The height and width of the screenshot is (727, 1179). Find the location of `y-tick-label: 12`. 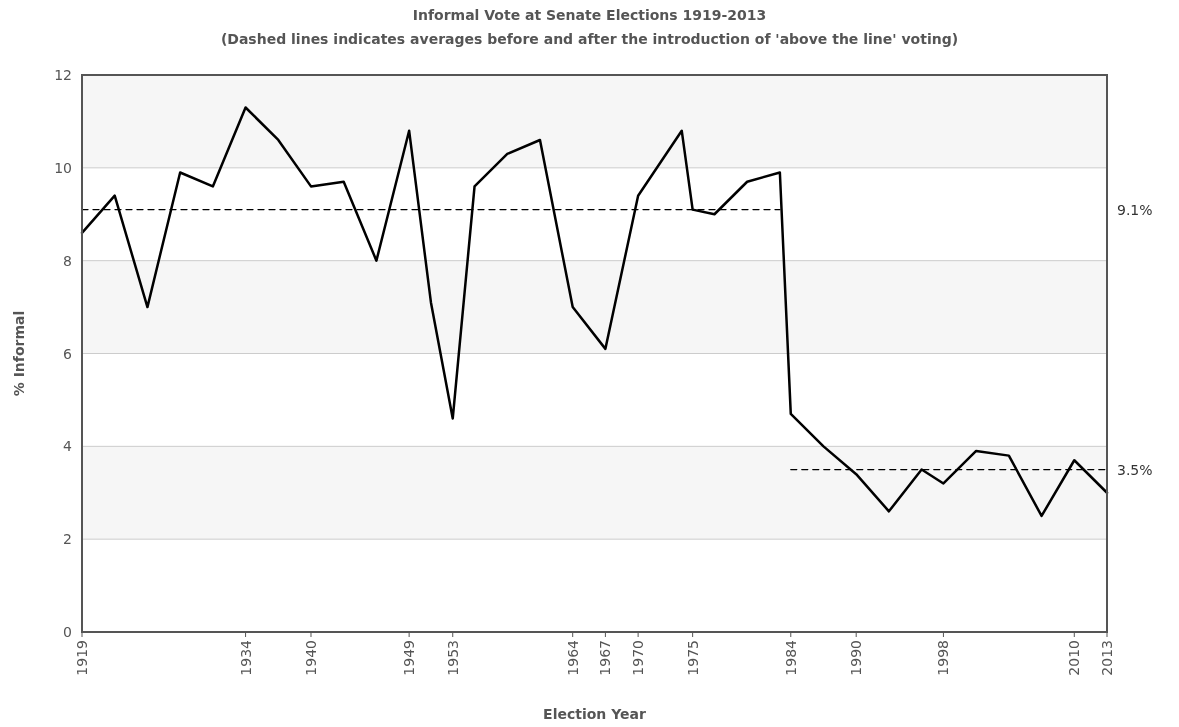

y-tick-label: 12 is located at coordinates (63, 75).